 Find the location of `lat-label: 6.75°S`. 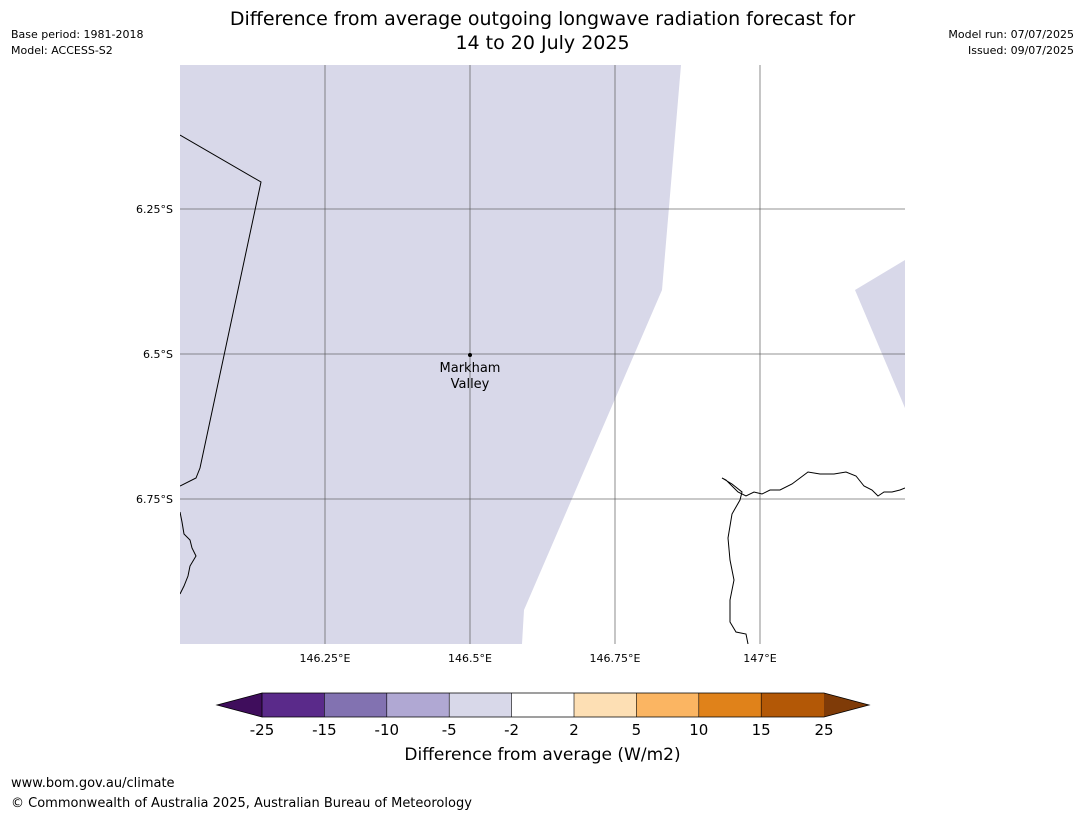

lat-label: 6.75°S is located at coordinates (154, 499).